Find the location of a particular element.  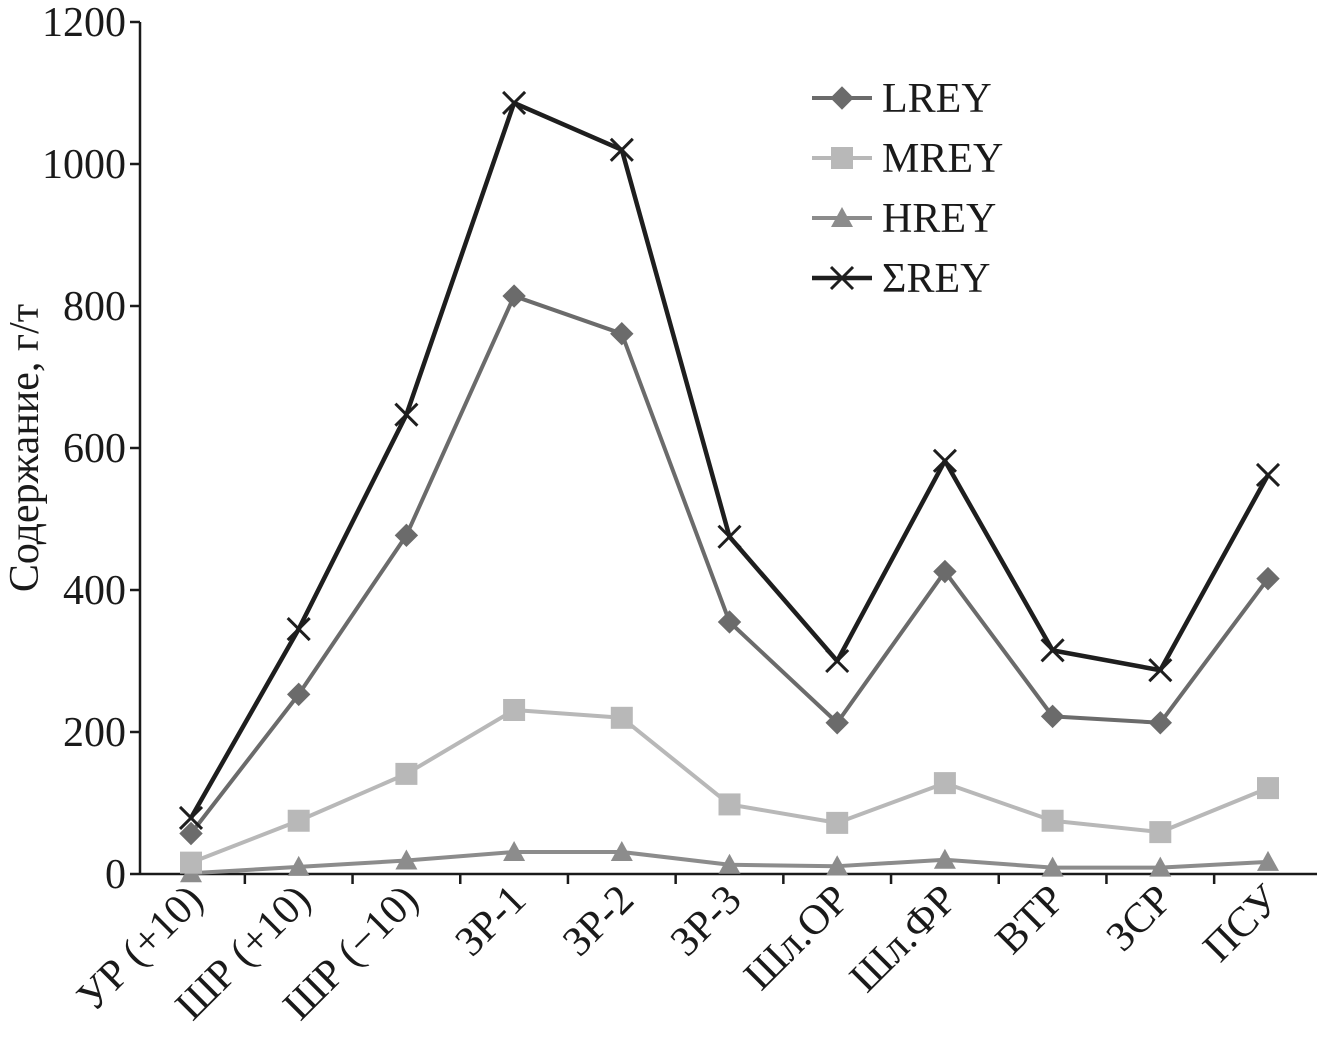

x-tick-label: ЗР-1 is located at coordinates (491, 921).